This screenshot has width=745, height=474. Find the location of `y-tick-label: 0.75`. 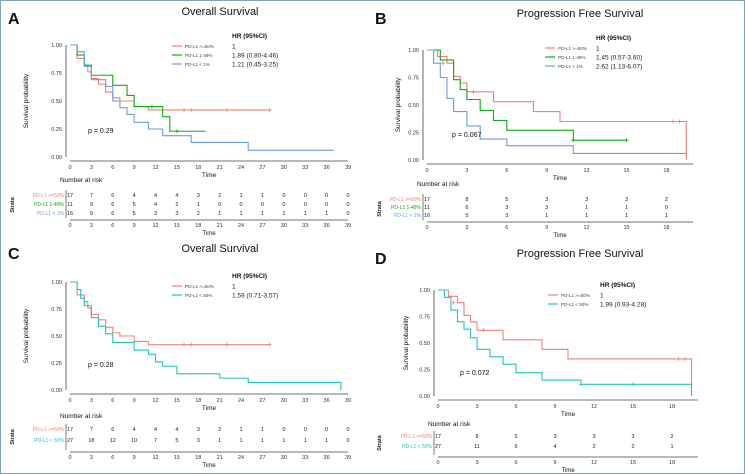

y-tick-label: 0.75 is located at coordinates (413, 79).